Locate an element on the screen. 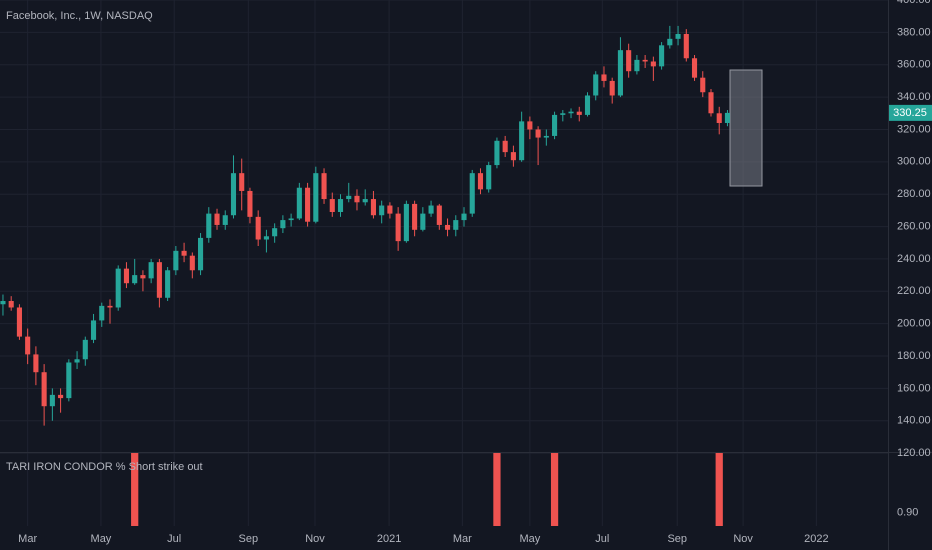 The image size is (932, 550). y-tick-label: 340.00 is located at coordinates (914, 97).